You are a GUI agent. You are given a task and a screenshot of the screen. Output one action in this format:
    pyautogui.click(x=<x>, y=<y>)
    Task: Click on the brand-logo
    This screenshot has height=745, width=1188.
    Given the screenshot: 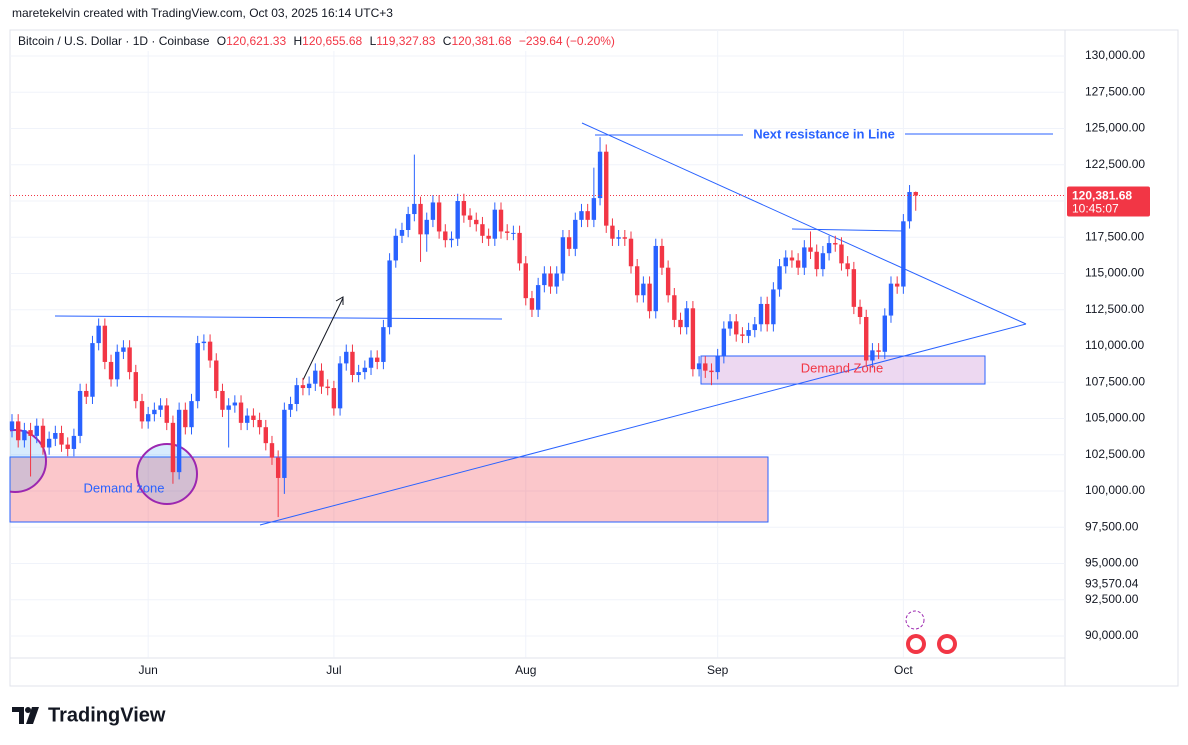 What is the action you would take?
    pyautogui.click(x=25, y=715)
    